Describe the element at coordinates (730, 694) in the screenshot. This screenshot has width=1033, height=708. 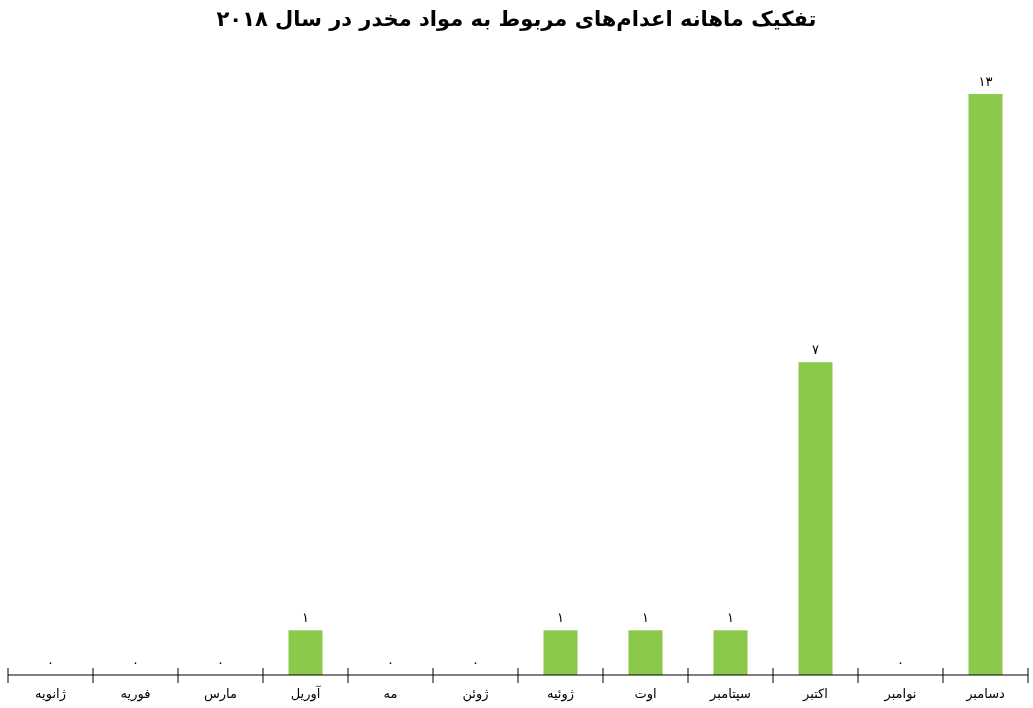
I see `x-tick-label: سپتامبر` at that location.